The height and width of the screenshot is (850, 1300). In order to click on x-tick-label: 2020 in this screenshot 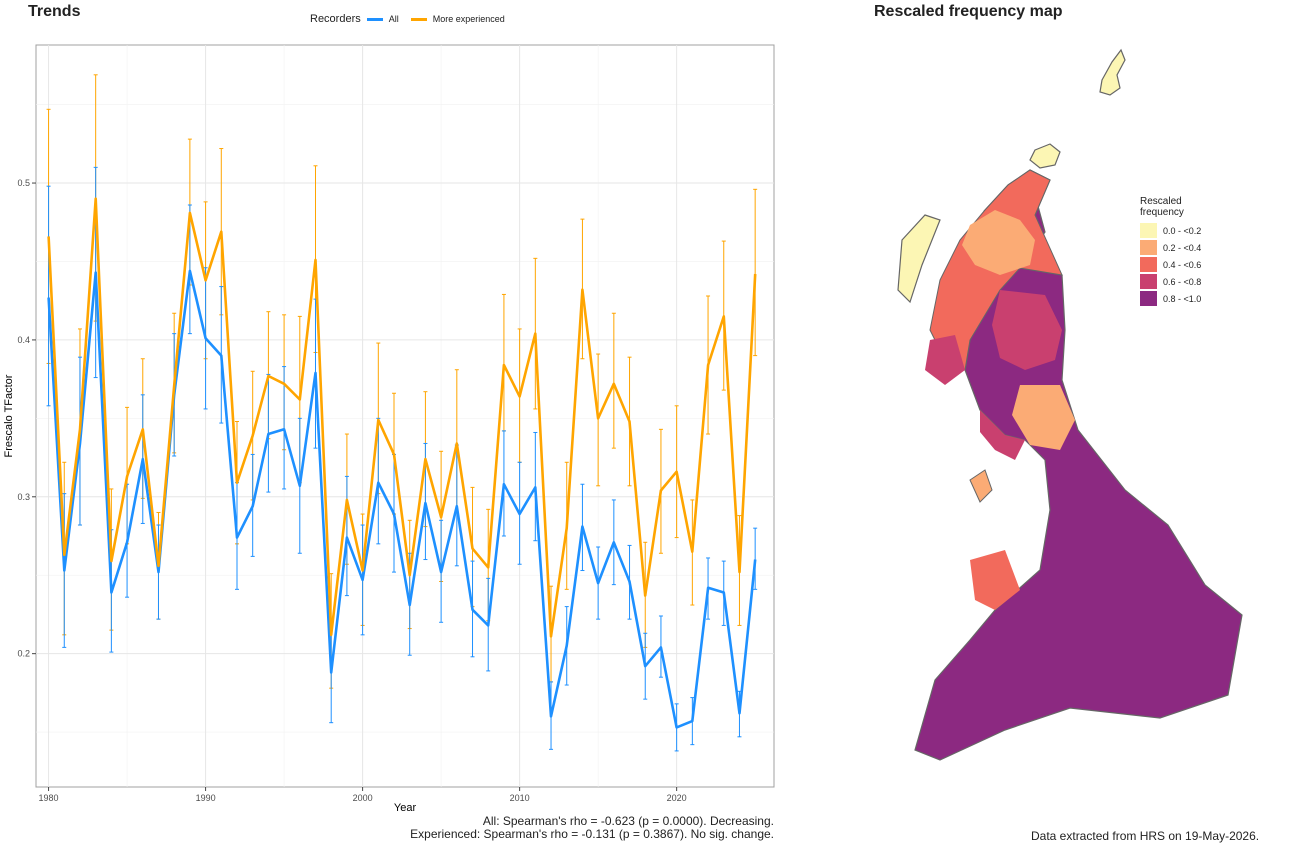, I will do `click(677, 798)`.